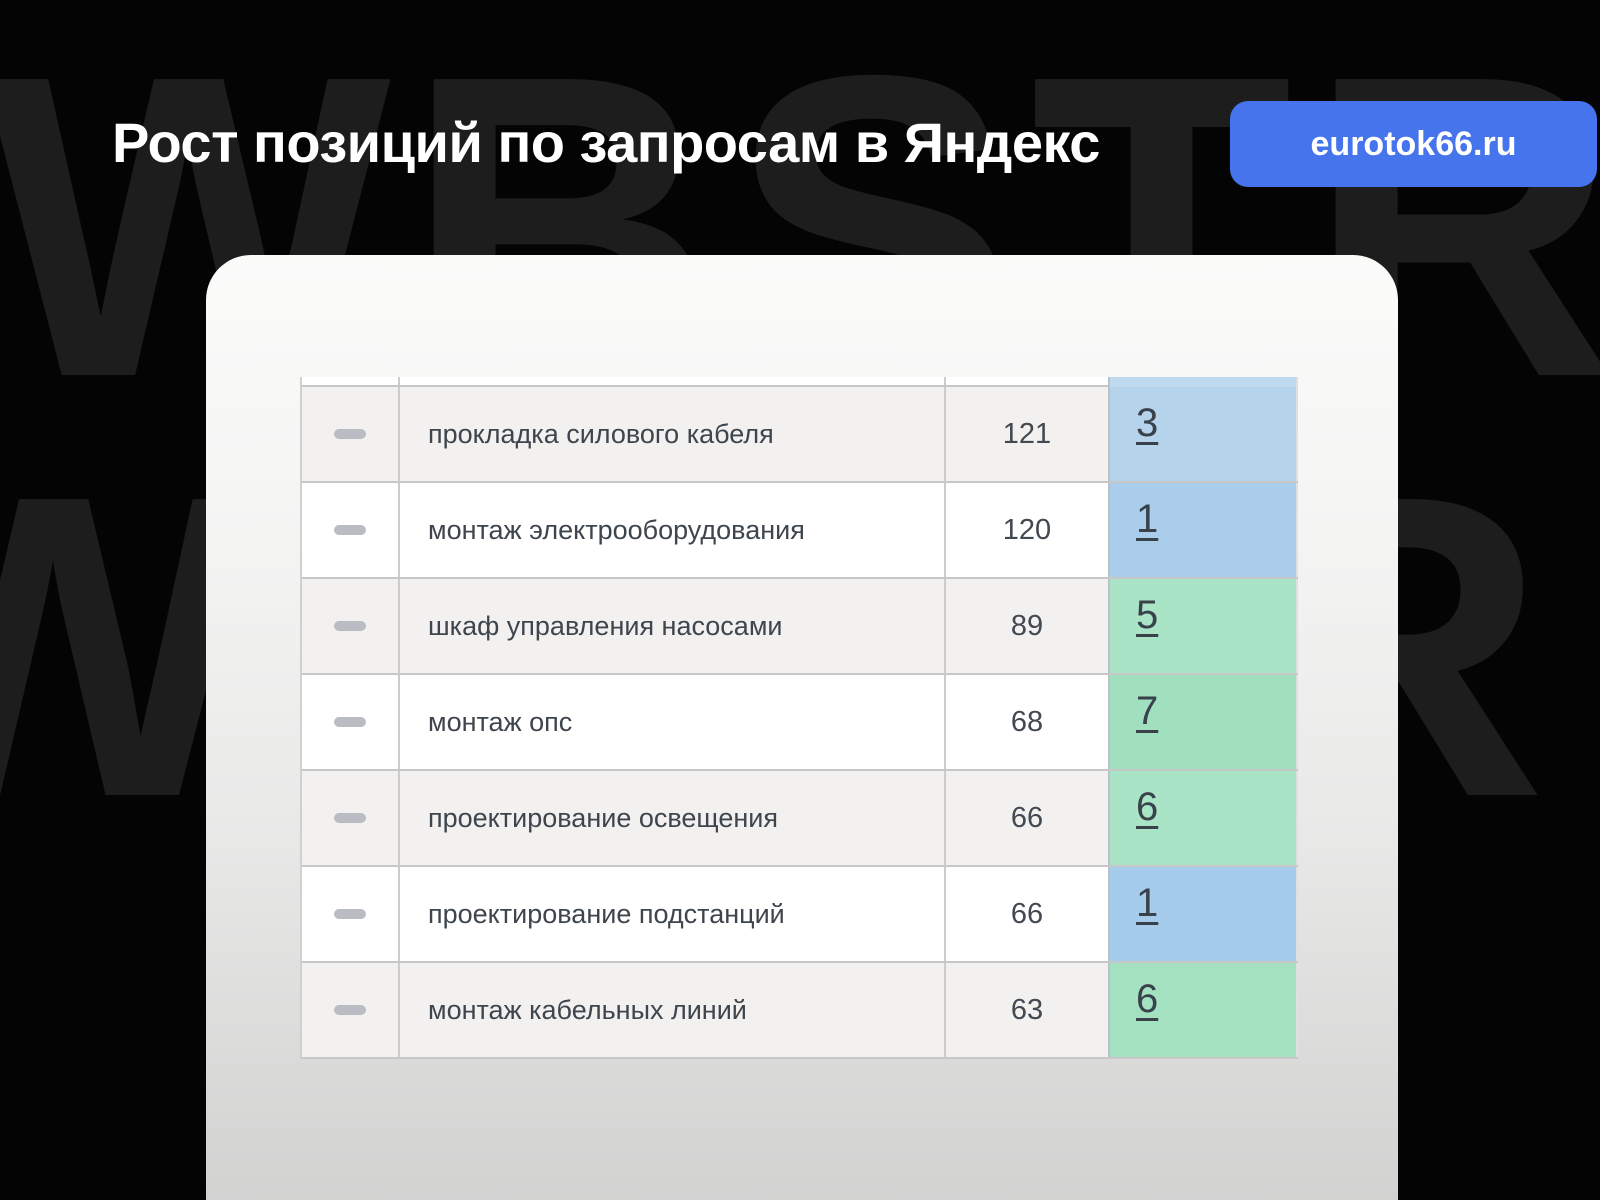 The image size is (1600, 1200). I want to click on query-cell: прокладка силового кабеля, so click(672, 434).